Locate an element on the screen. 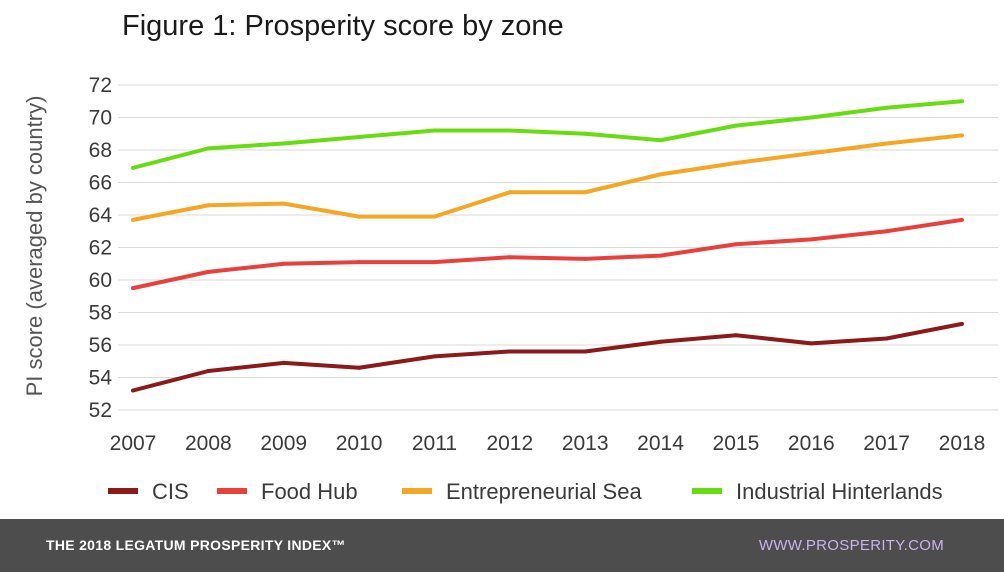  x-tick-label: 2012 is located at coordinates (509, 443).